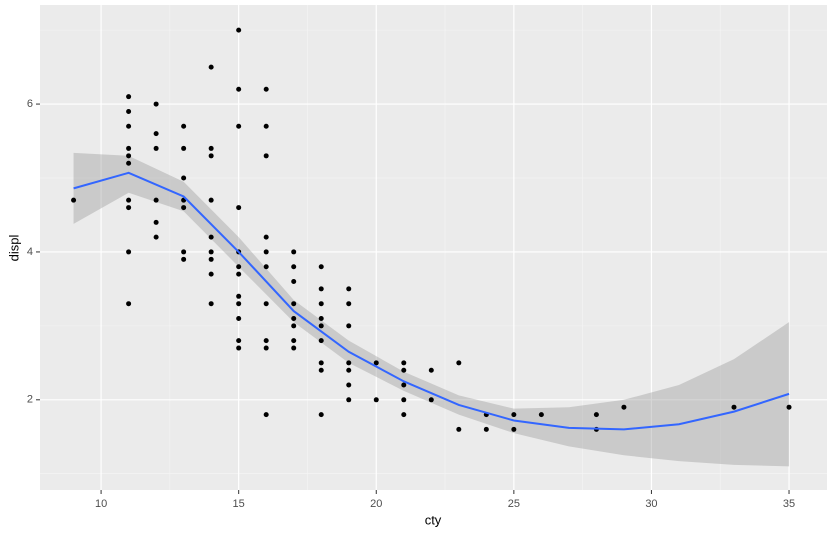 The width and height of the screenshot is (832, 535). Describe the element at coordinates (239, 504) in the screenshot. I see `x-tick-label: 15` at that location.